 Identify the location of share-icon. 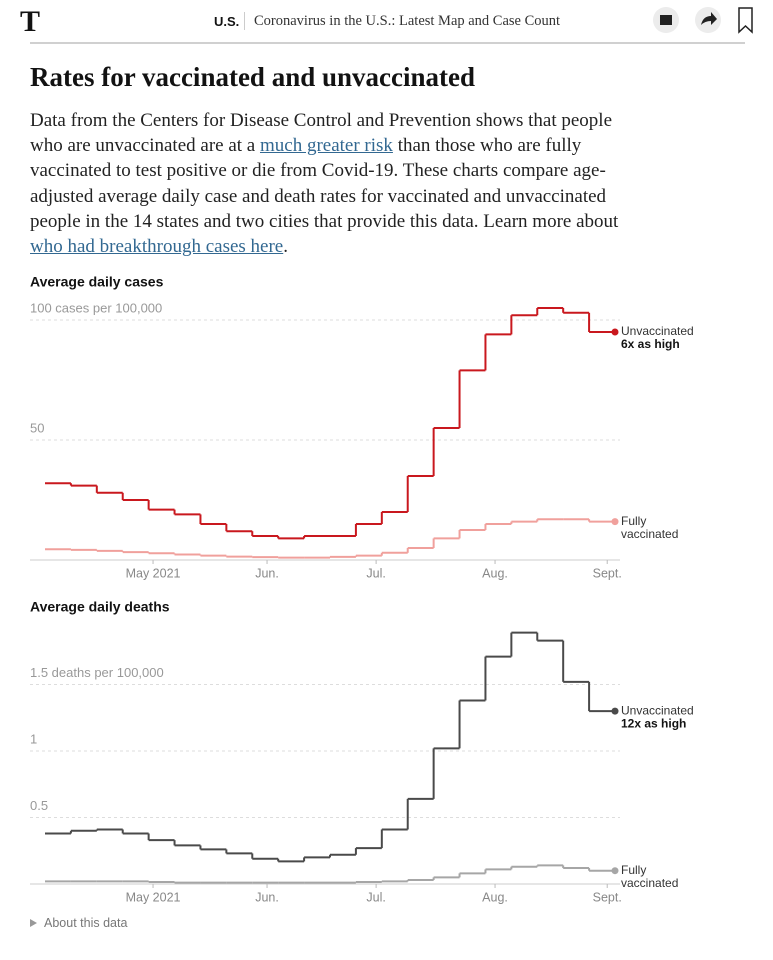
(709, 18).